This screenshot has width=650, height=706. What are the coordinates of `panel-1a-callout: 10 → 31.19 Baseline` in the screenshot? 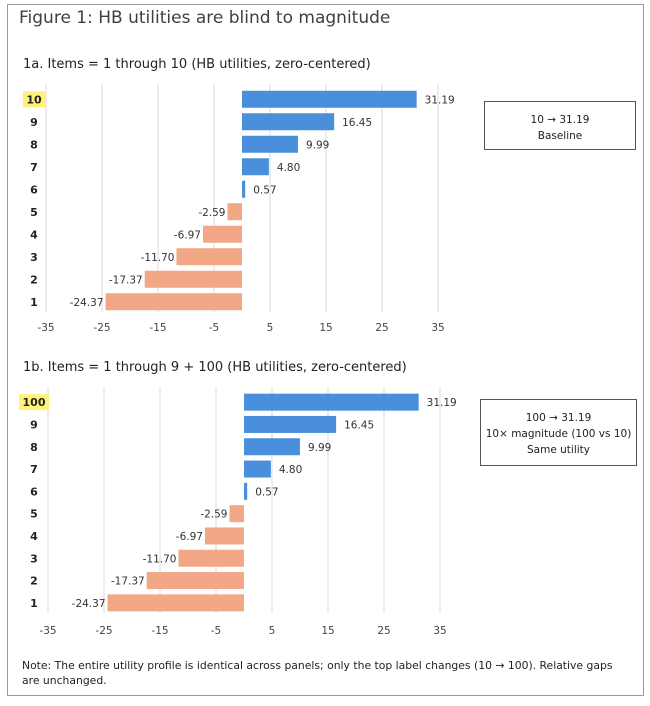 It's located at (560, 125).